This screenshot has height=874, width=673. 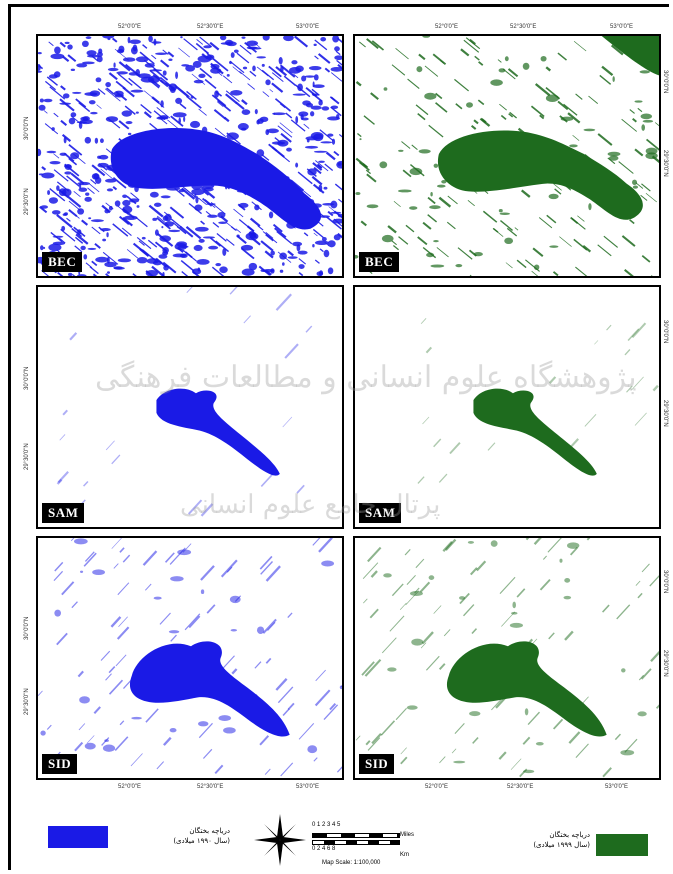 I want to click on scale-bottom-ticks: 0 2 4 6 8, so click(x=324, y=849).